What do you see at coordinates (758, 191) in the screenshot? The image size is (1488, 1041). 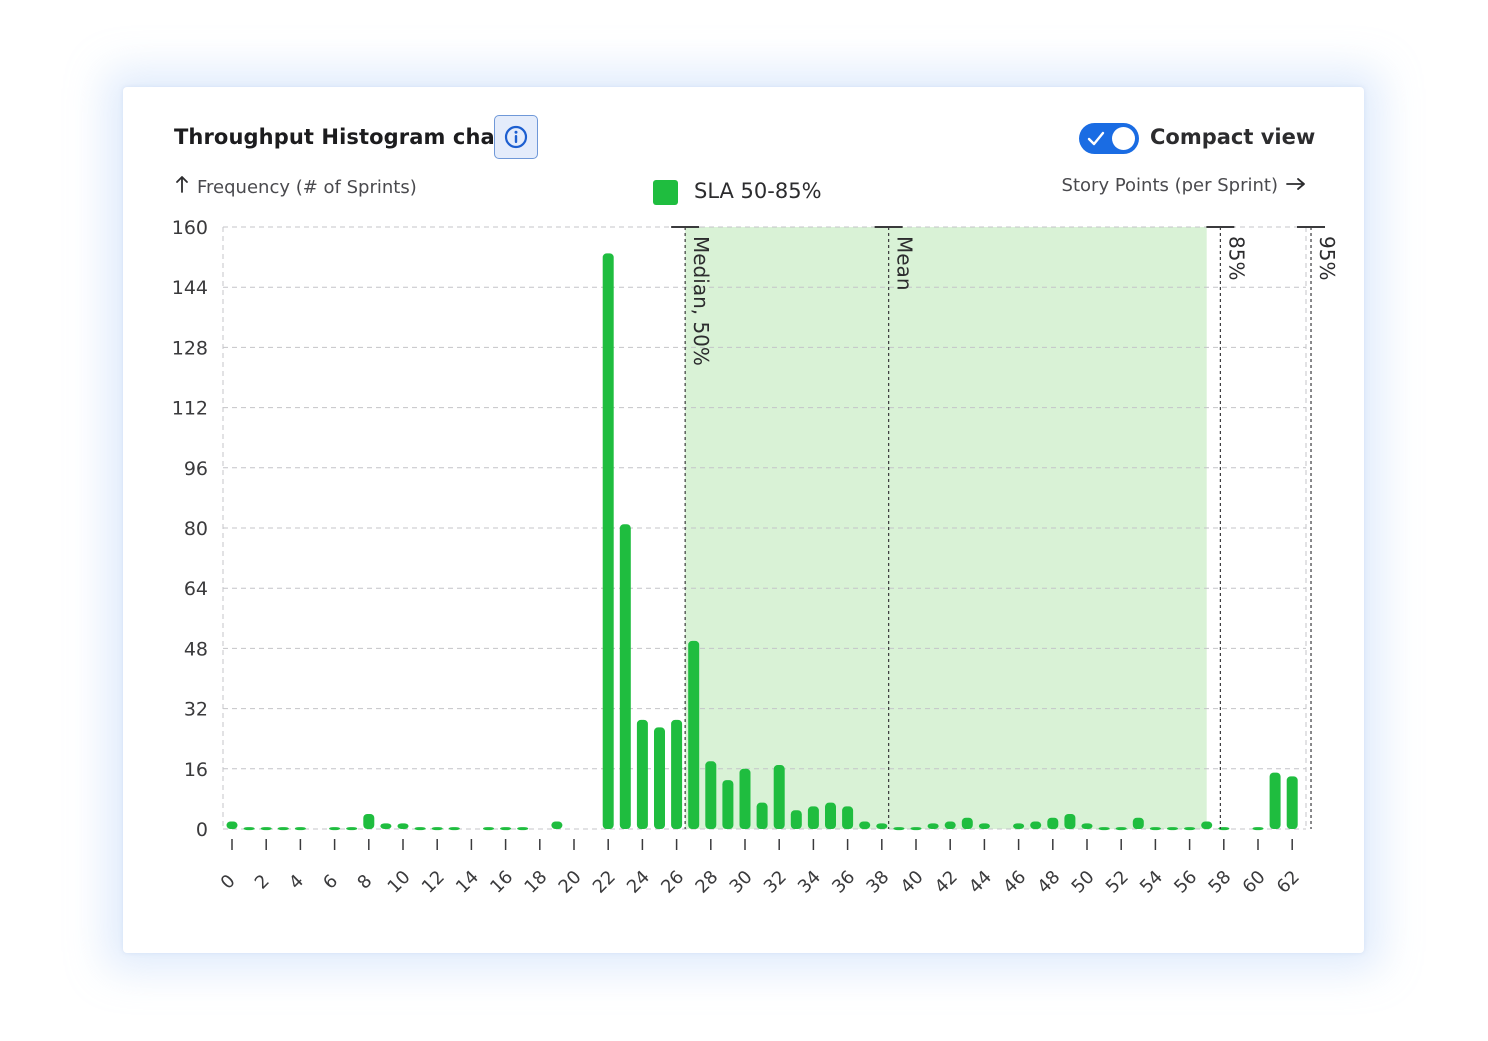 I see `legend-label: SLA 50-85%` at bounding box center [758, 191].